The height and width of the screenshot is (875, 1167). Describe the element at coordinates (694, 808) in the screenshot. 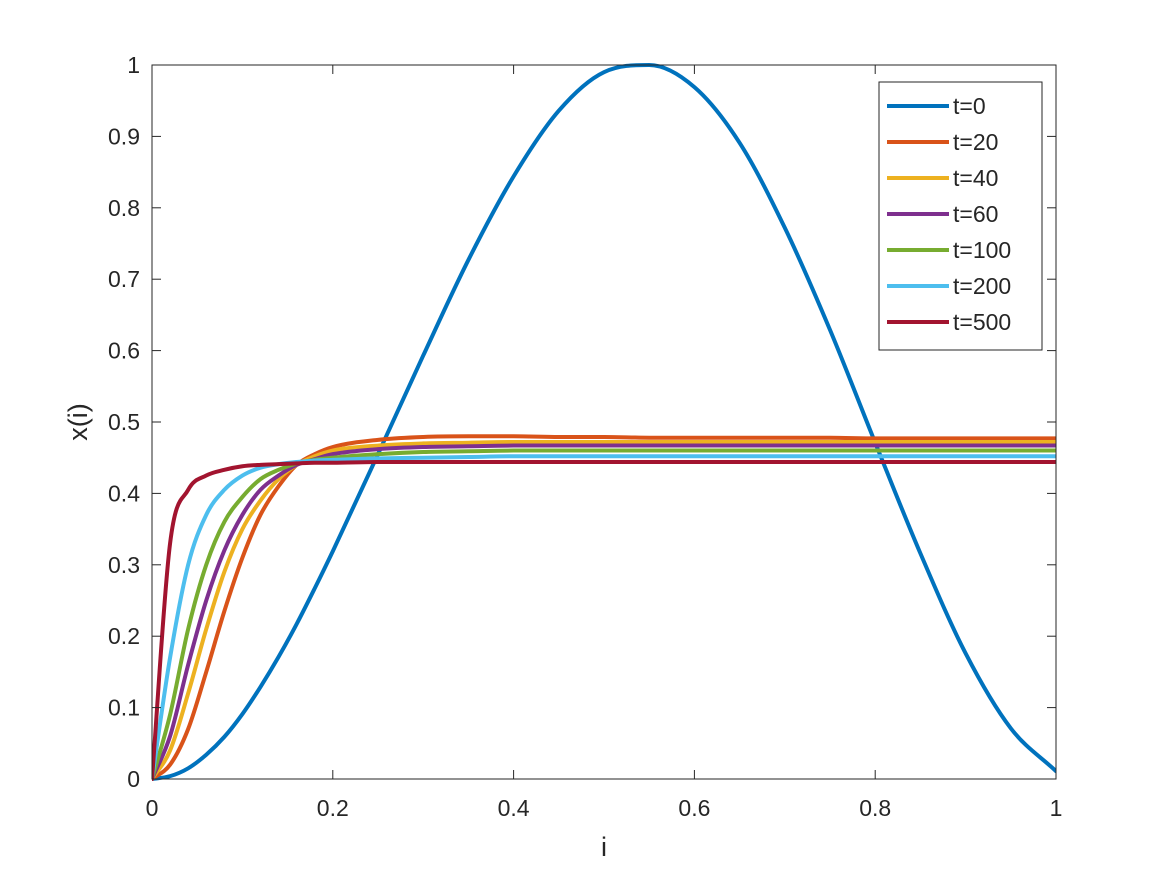

I see `x-tick-label: 0.6` at that location.